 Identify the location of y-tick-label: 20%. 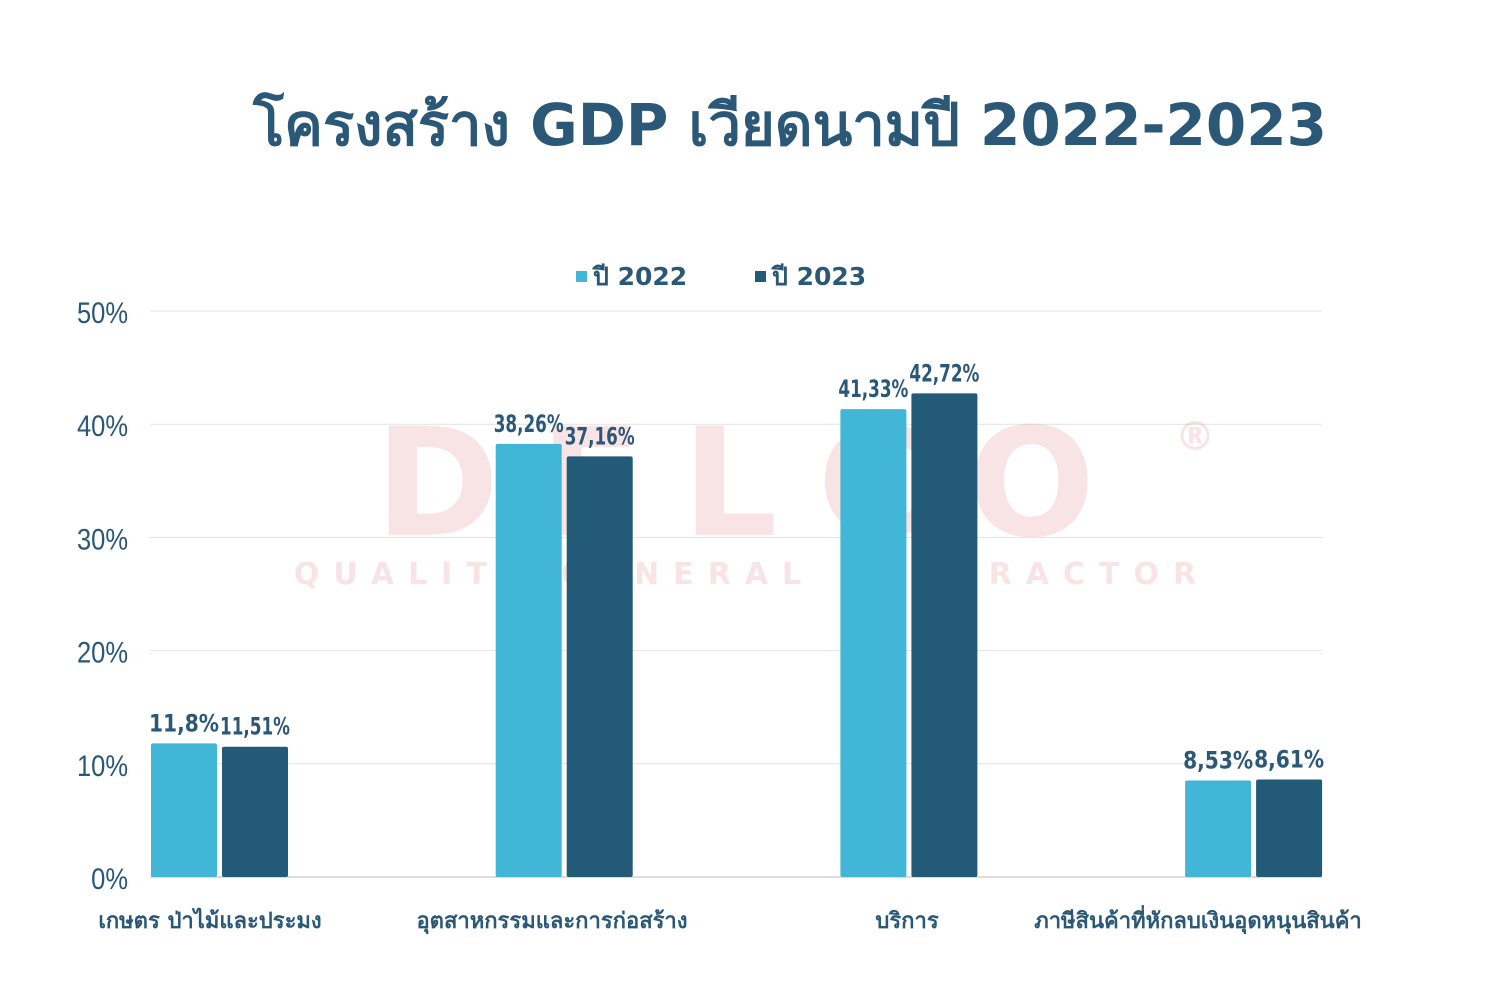
(102, 652).